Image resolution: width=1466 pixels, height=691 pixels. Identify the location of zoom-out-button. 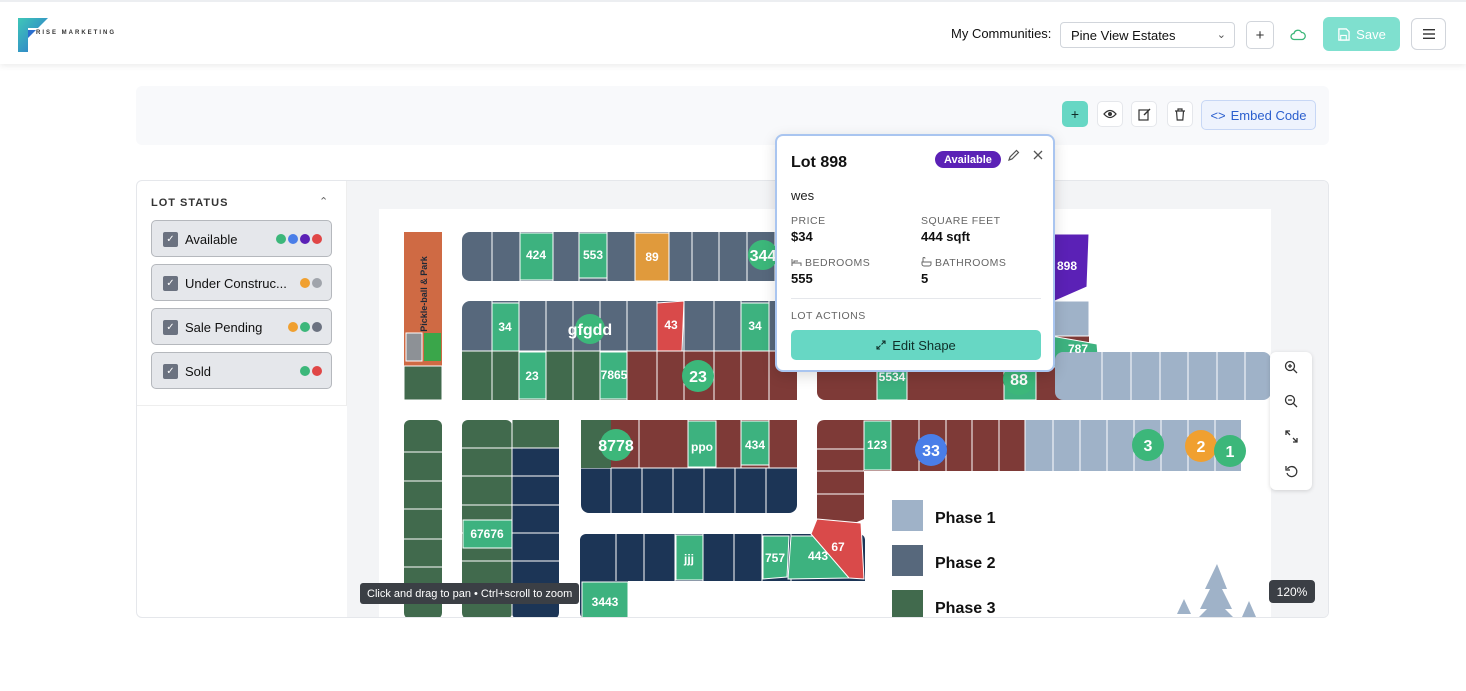
(1291, 401).